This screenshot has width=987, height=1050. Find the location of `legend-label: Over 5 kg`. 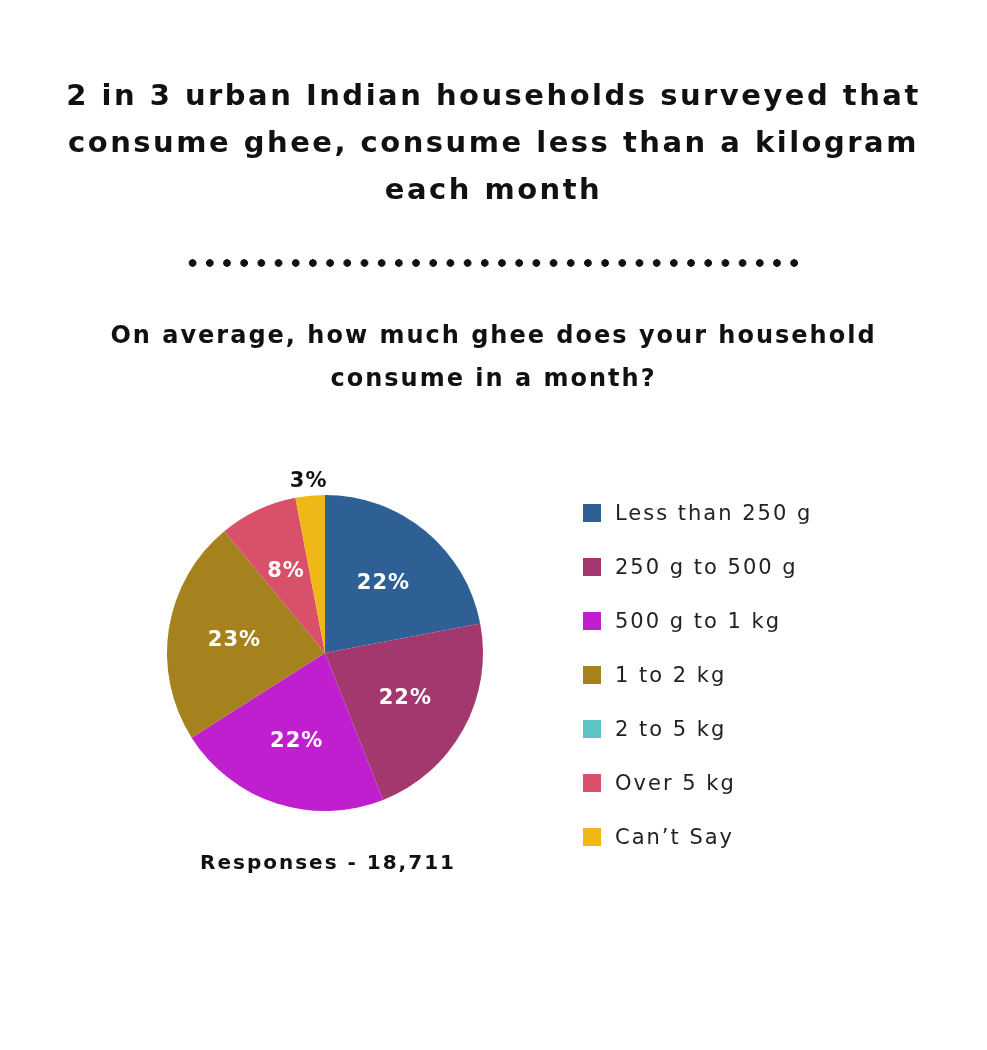

legend-label: Over 5 kg is located at coordinates (675, 783).